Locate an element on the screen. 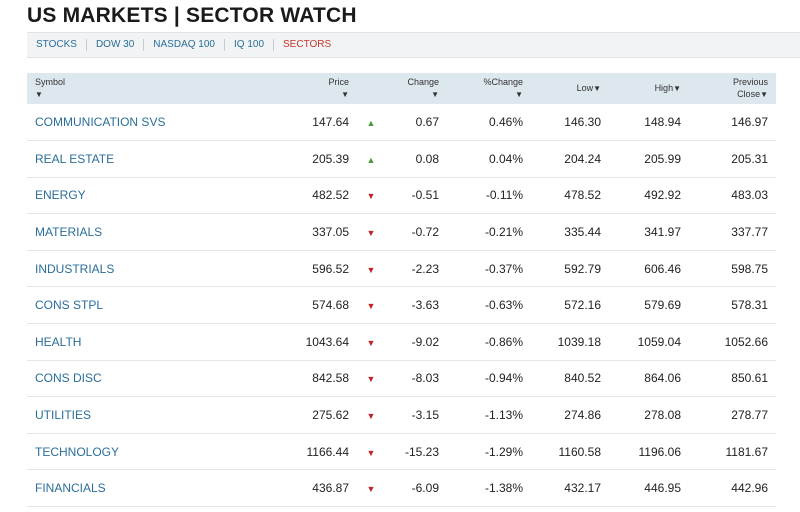 Image resolution: width=800 pixels, height=512 pixels. pct-change-cell: -0.86% is located at coordinates (503, 341).